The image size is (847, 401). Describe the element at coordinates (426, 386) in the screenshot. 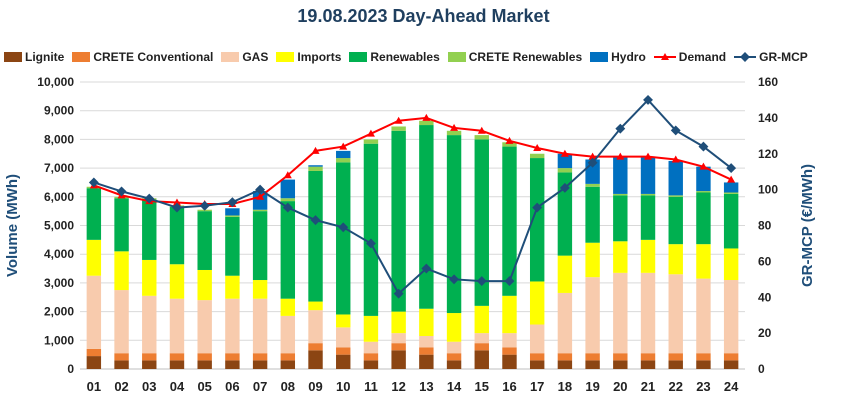

I see `x-tick-label: 13` at that location.